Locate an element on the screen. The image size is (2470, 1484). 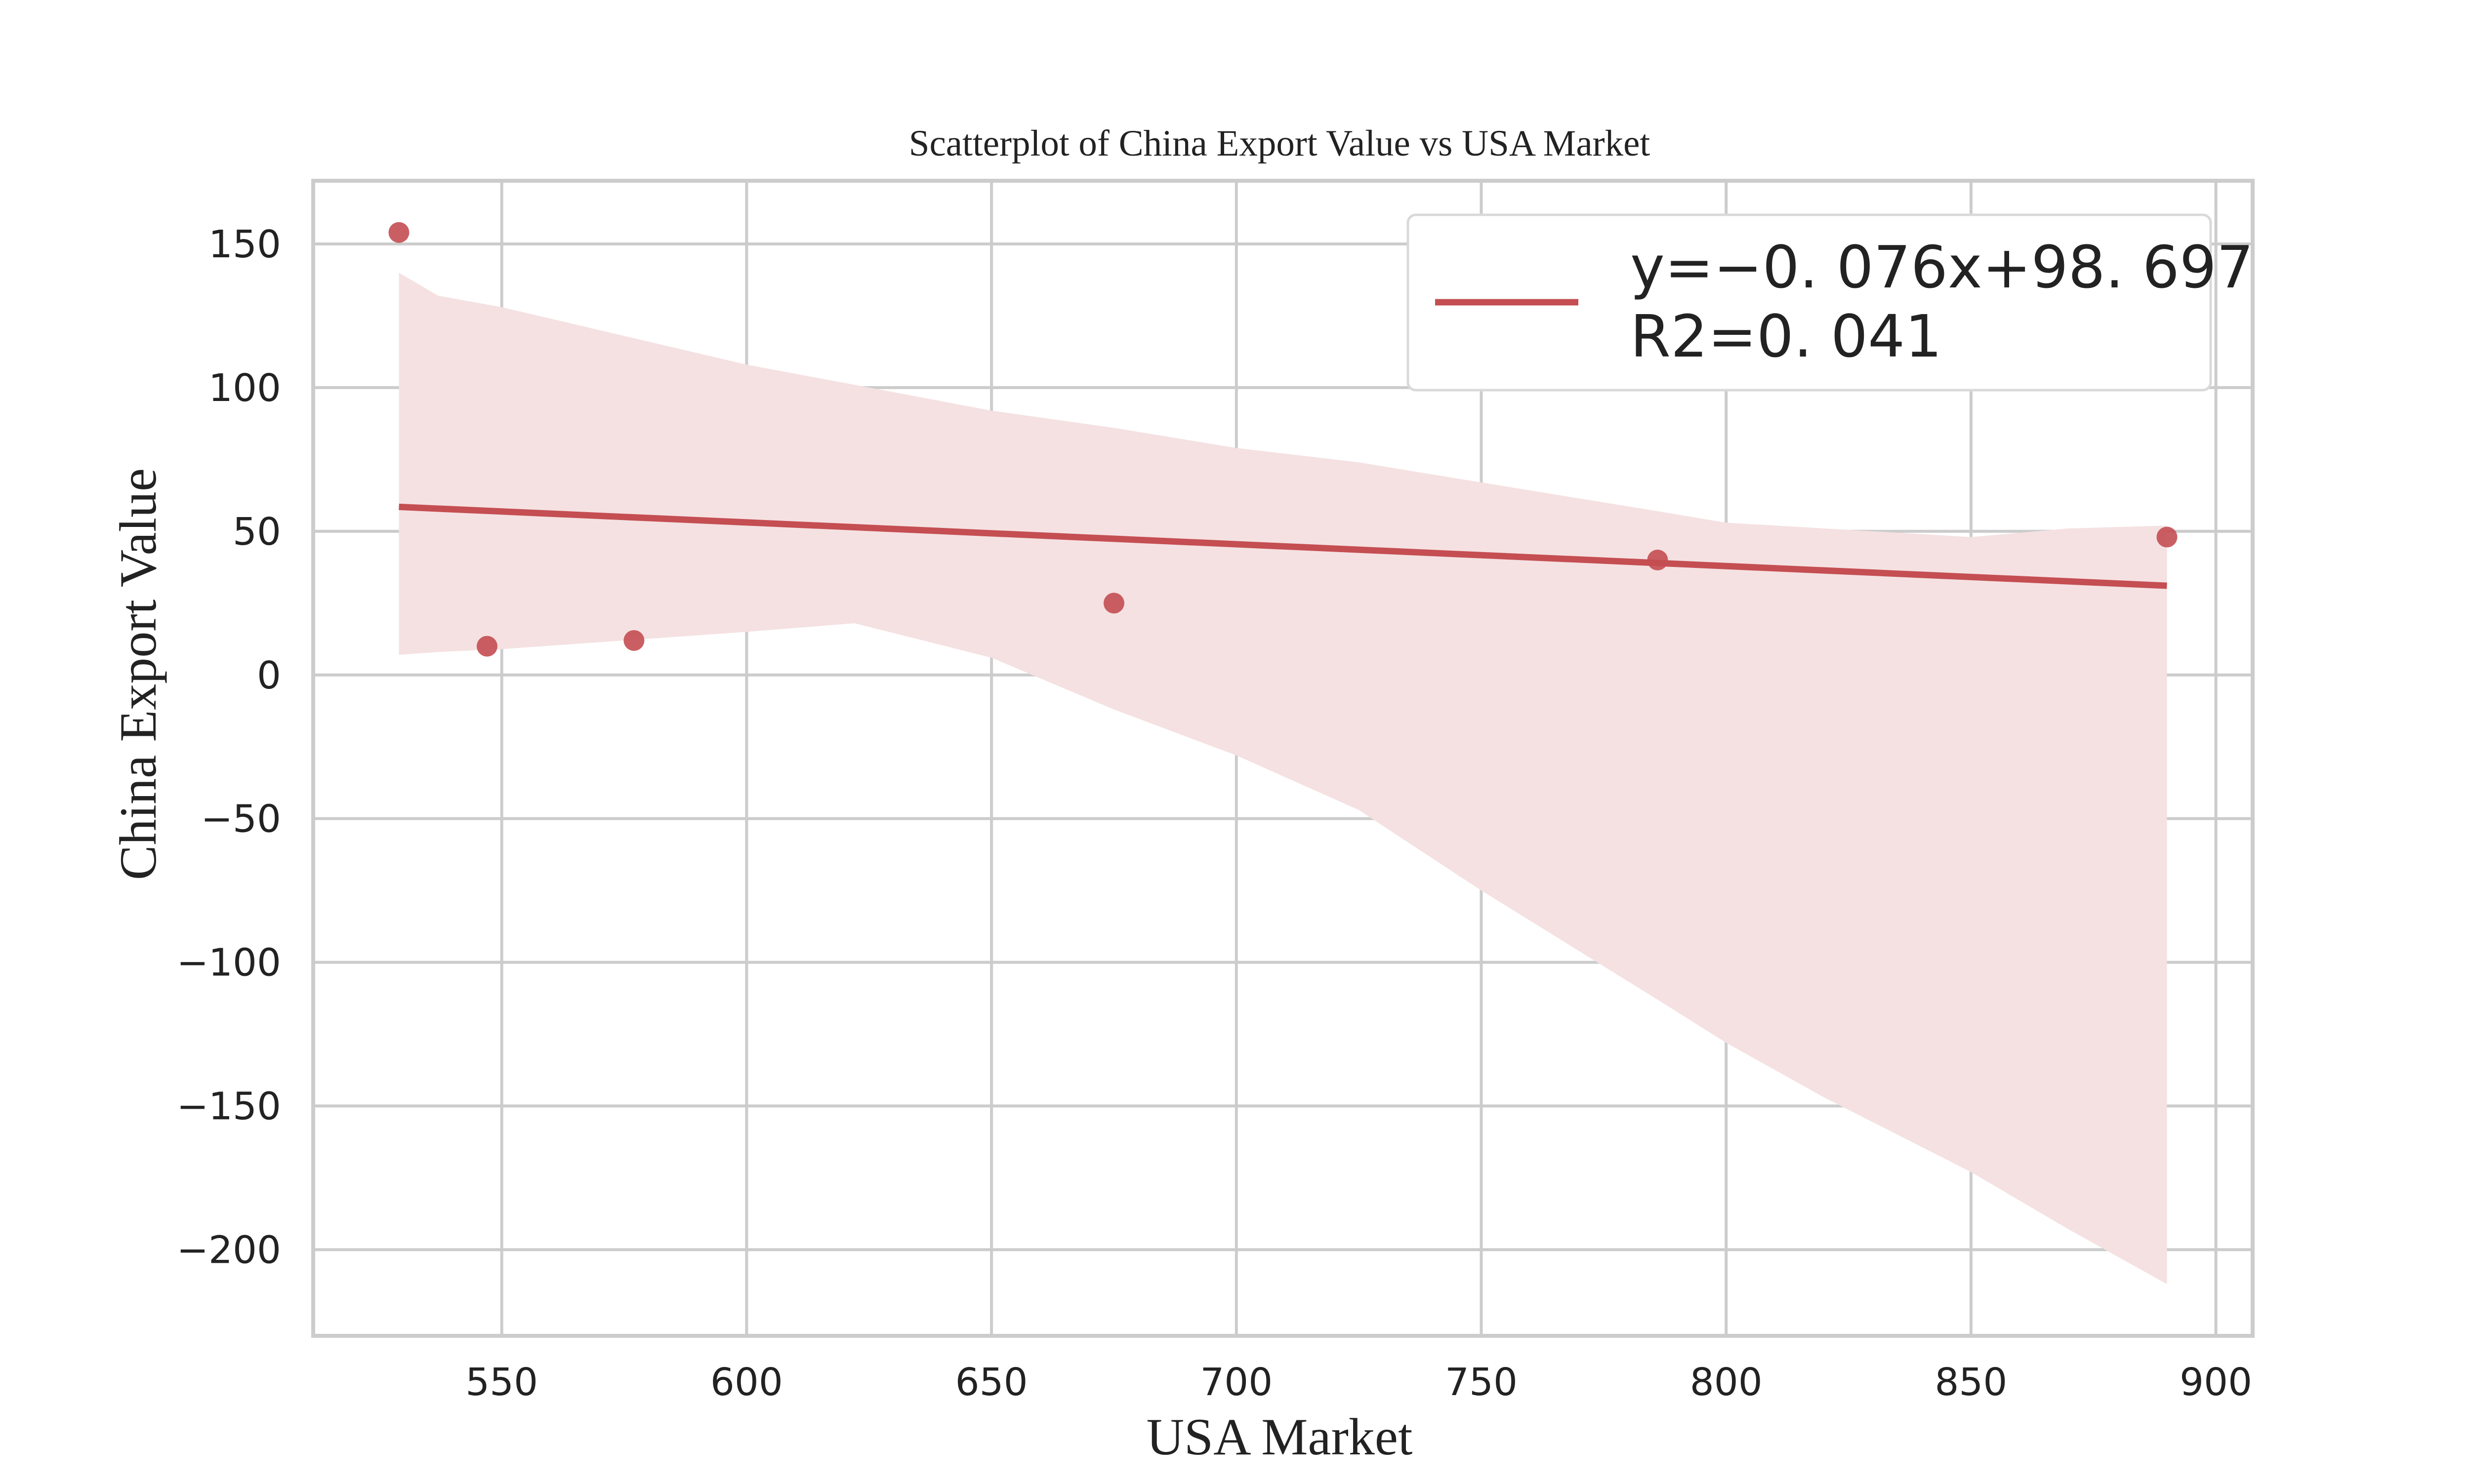
legend-box is located at coordinates (1809, 302).